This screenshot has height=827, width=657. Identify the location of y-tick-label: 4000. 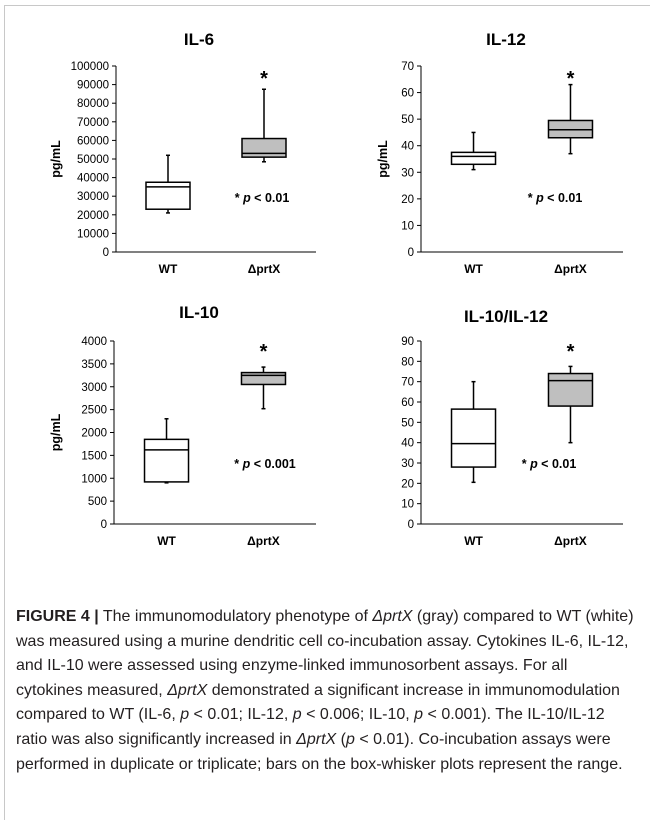
(94, 342).